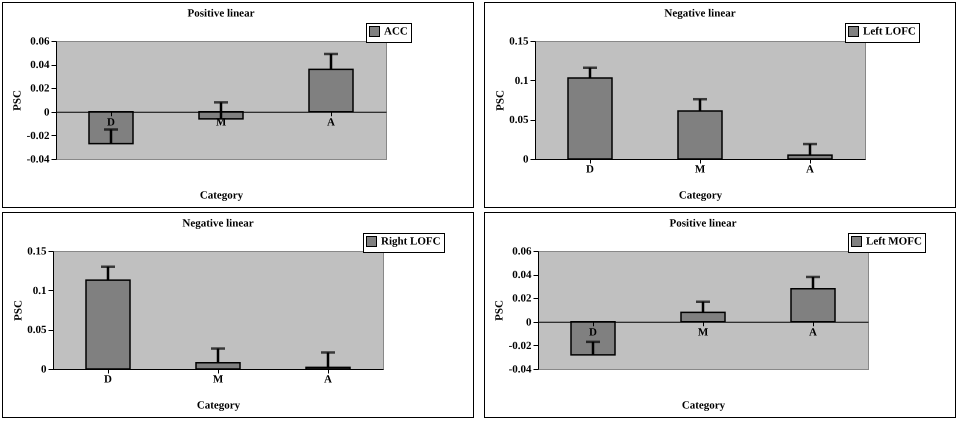  What do you see at coordinates (396, 32) in the screenshot?
I see `legend-label: ACC` at bounding box center [396, 32].